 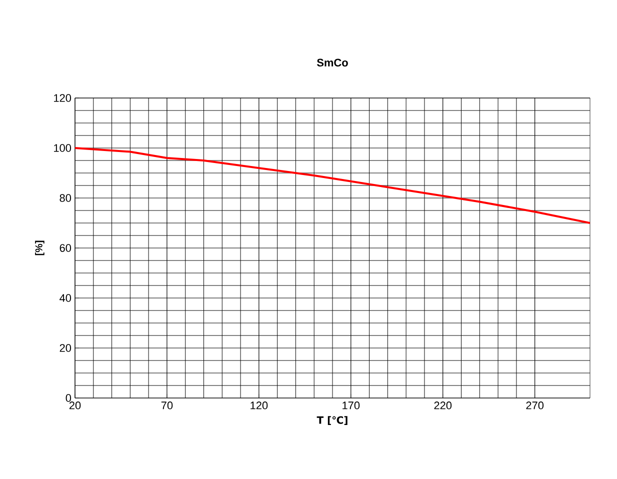 What do you see at coordinates (39, 248) in the screenshot?
I see `y-axis-title: [%]` at bounding box center [39, 248].